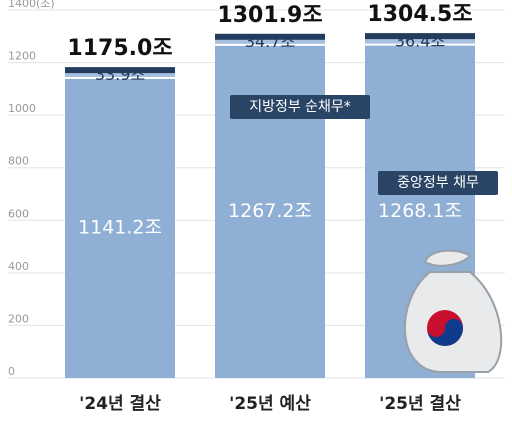  What do you see at coordinates (420, 211) in the screenshot?
I see `value-label: 1268.1조` at bounding box center [420, 211].